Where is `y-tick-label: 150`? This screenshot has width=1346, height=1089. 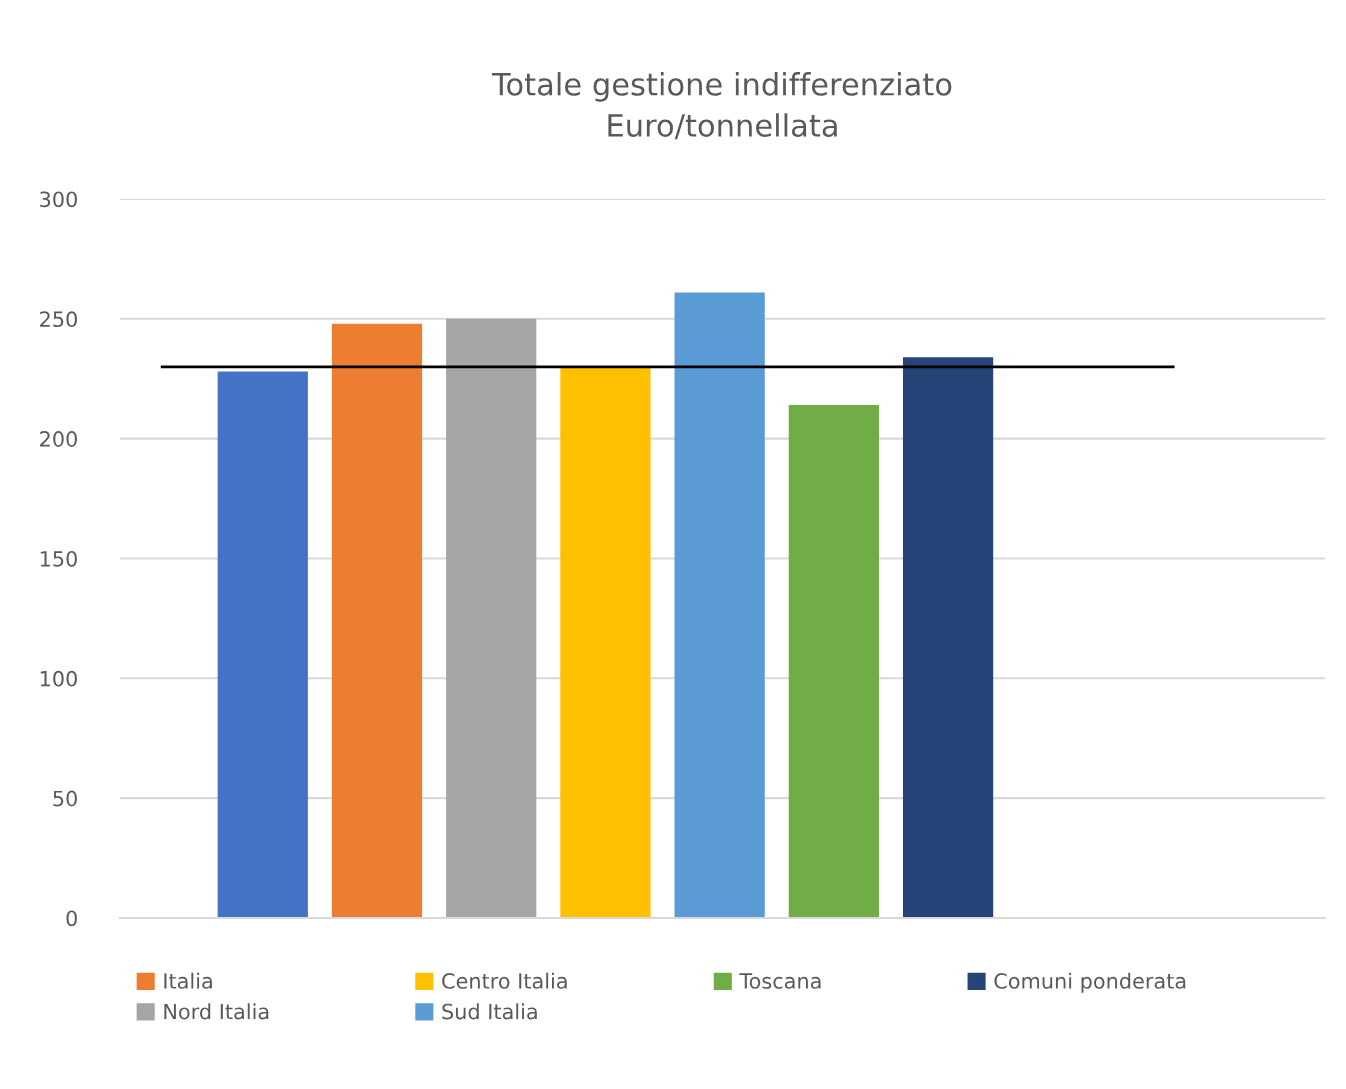
y-tick-label: 150 is located at coordinates (58, 558).